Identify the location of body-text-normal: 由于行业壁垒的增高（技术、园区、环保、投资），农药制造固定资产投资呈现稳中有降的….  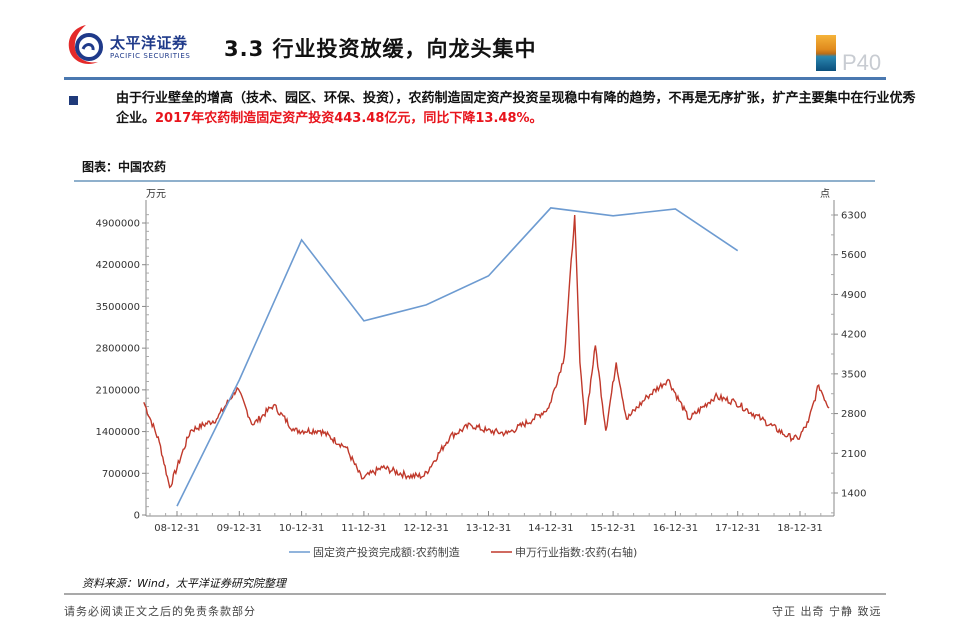
(516, 108).